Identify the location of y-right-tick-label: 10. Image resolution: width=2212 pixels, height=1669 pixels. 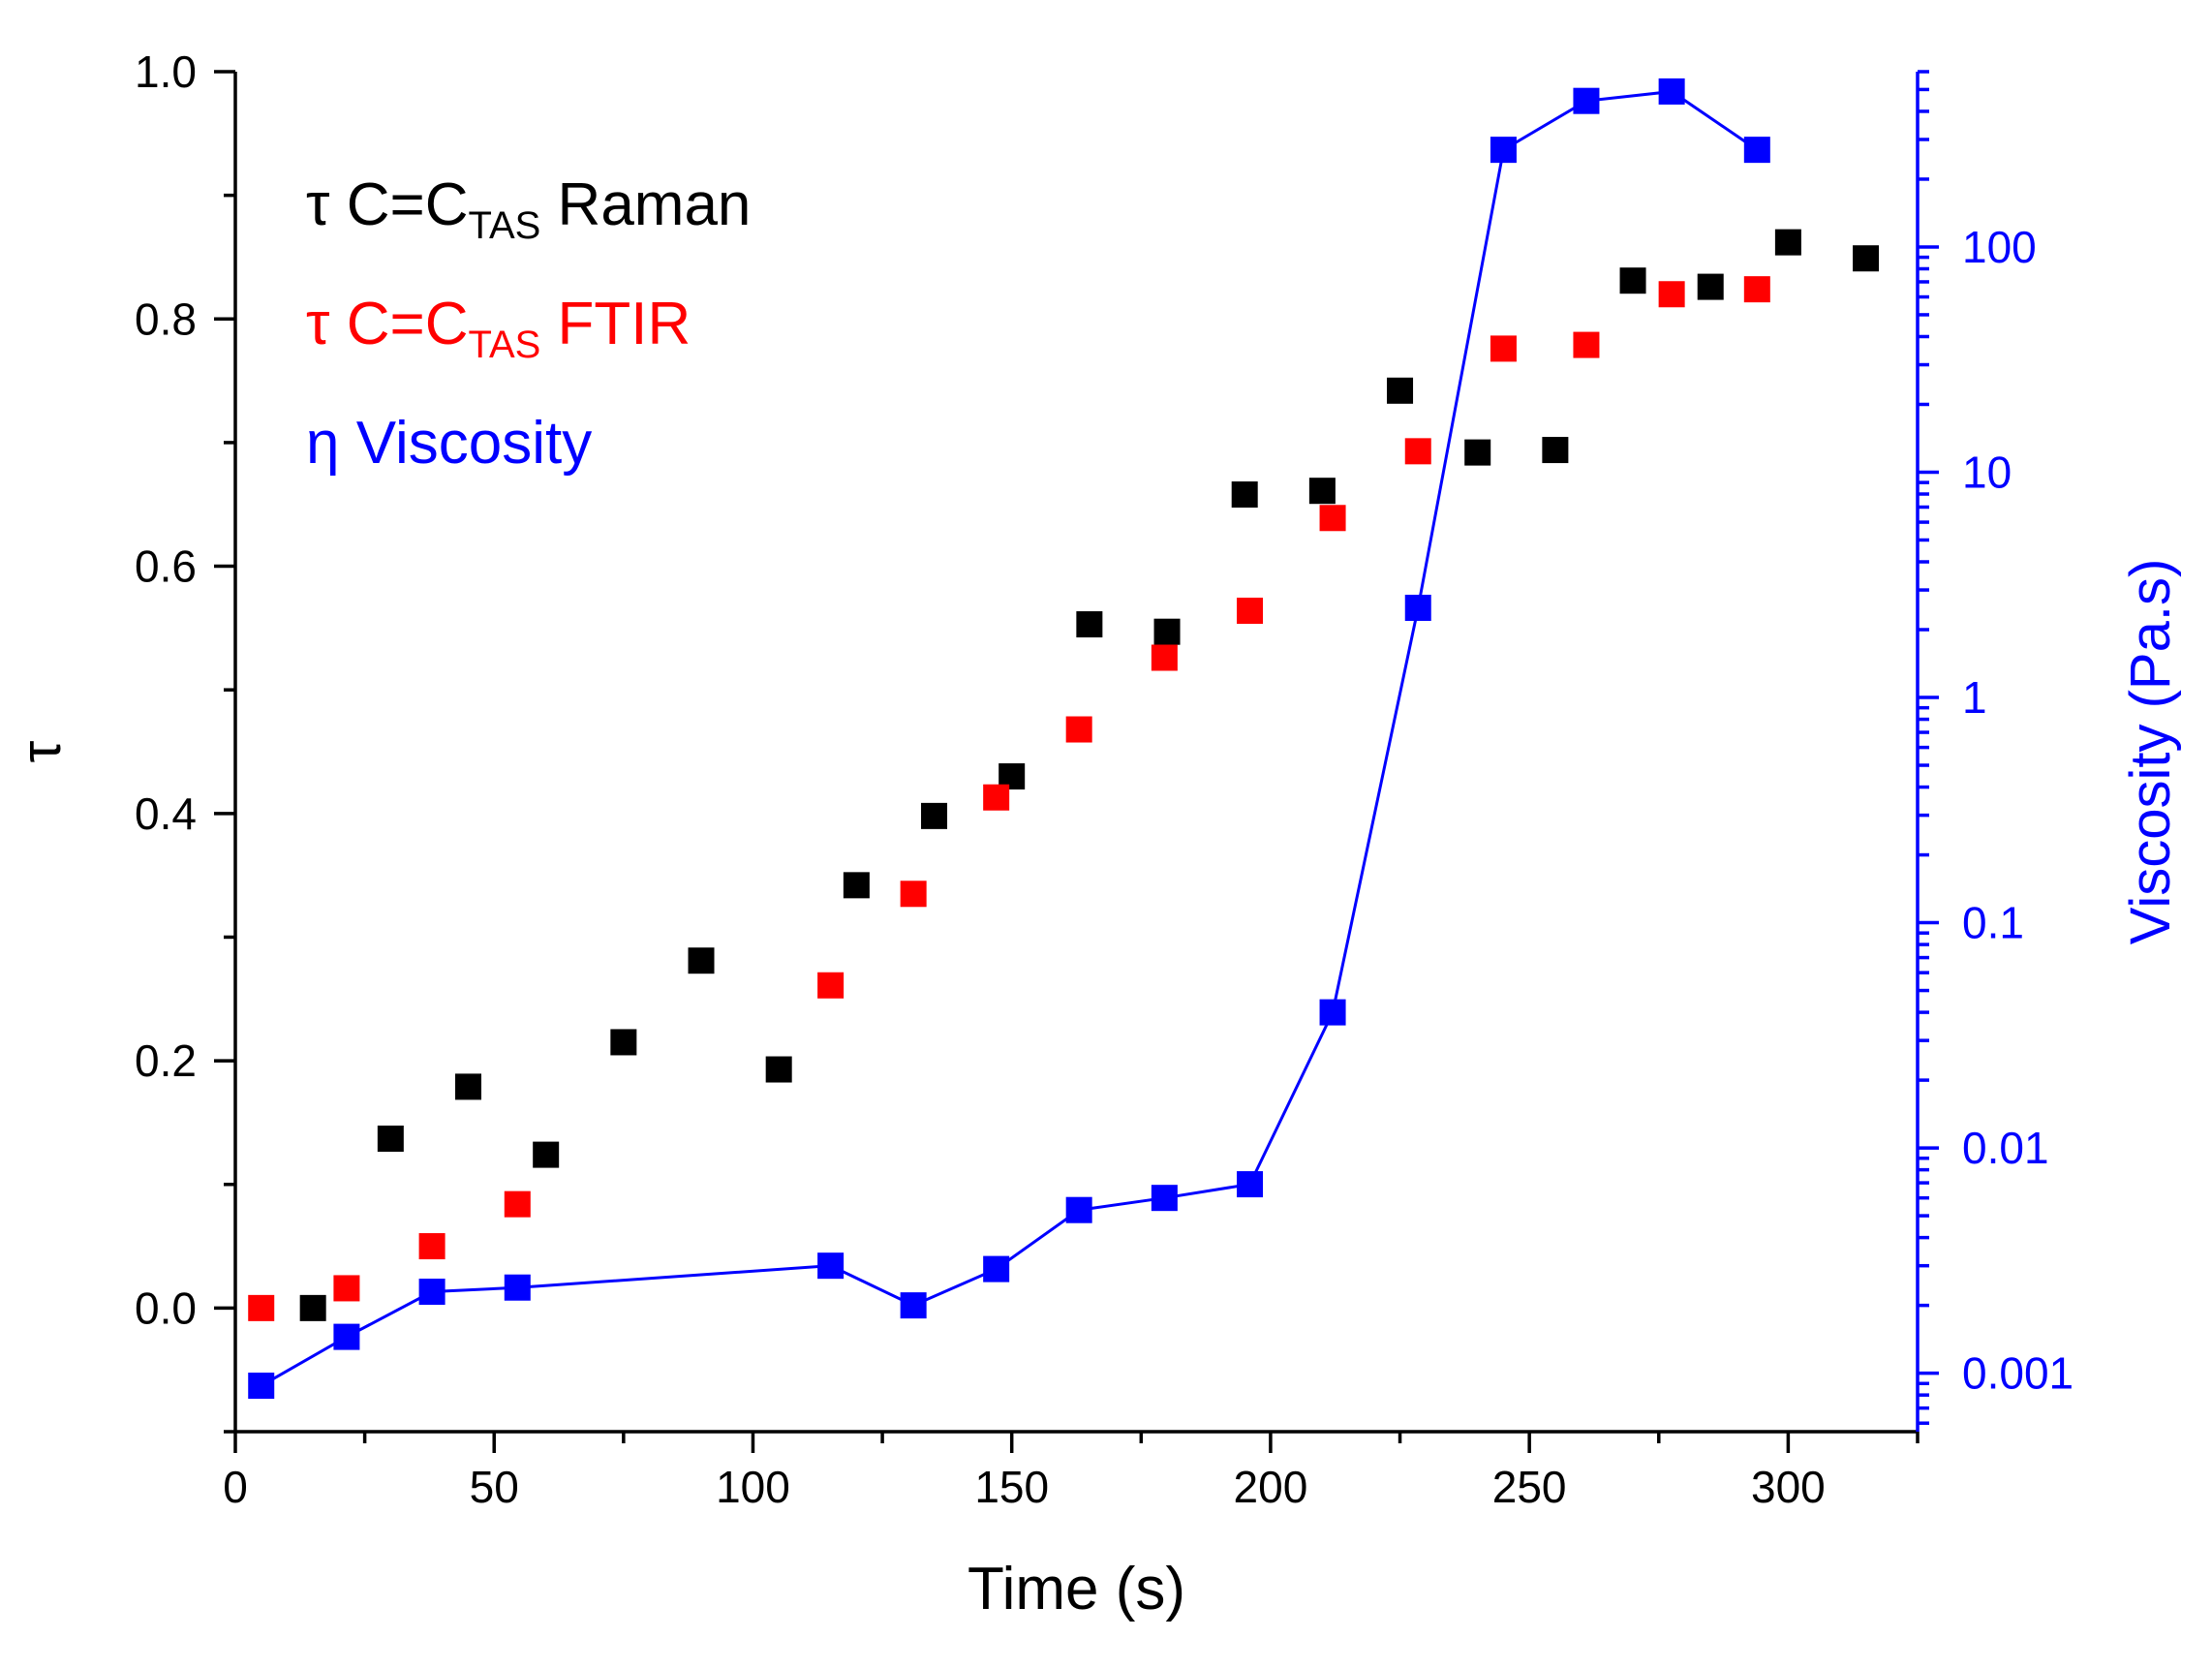
(1987, 472).